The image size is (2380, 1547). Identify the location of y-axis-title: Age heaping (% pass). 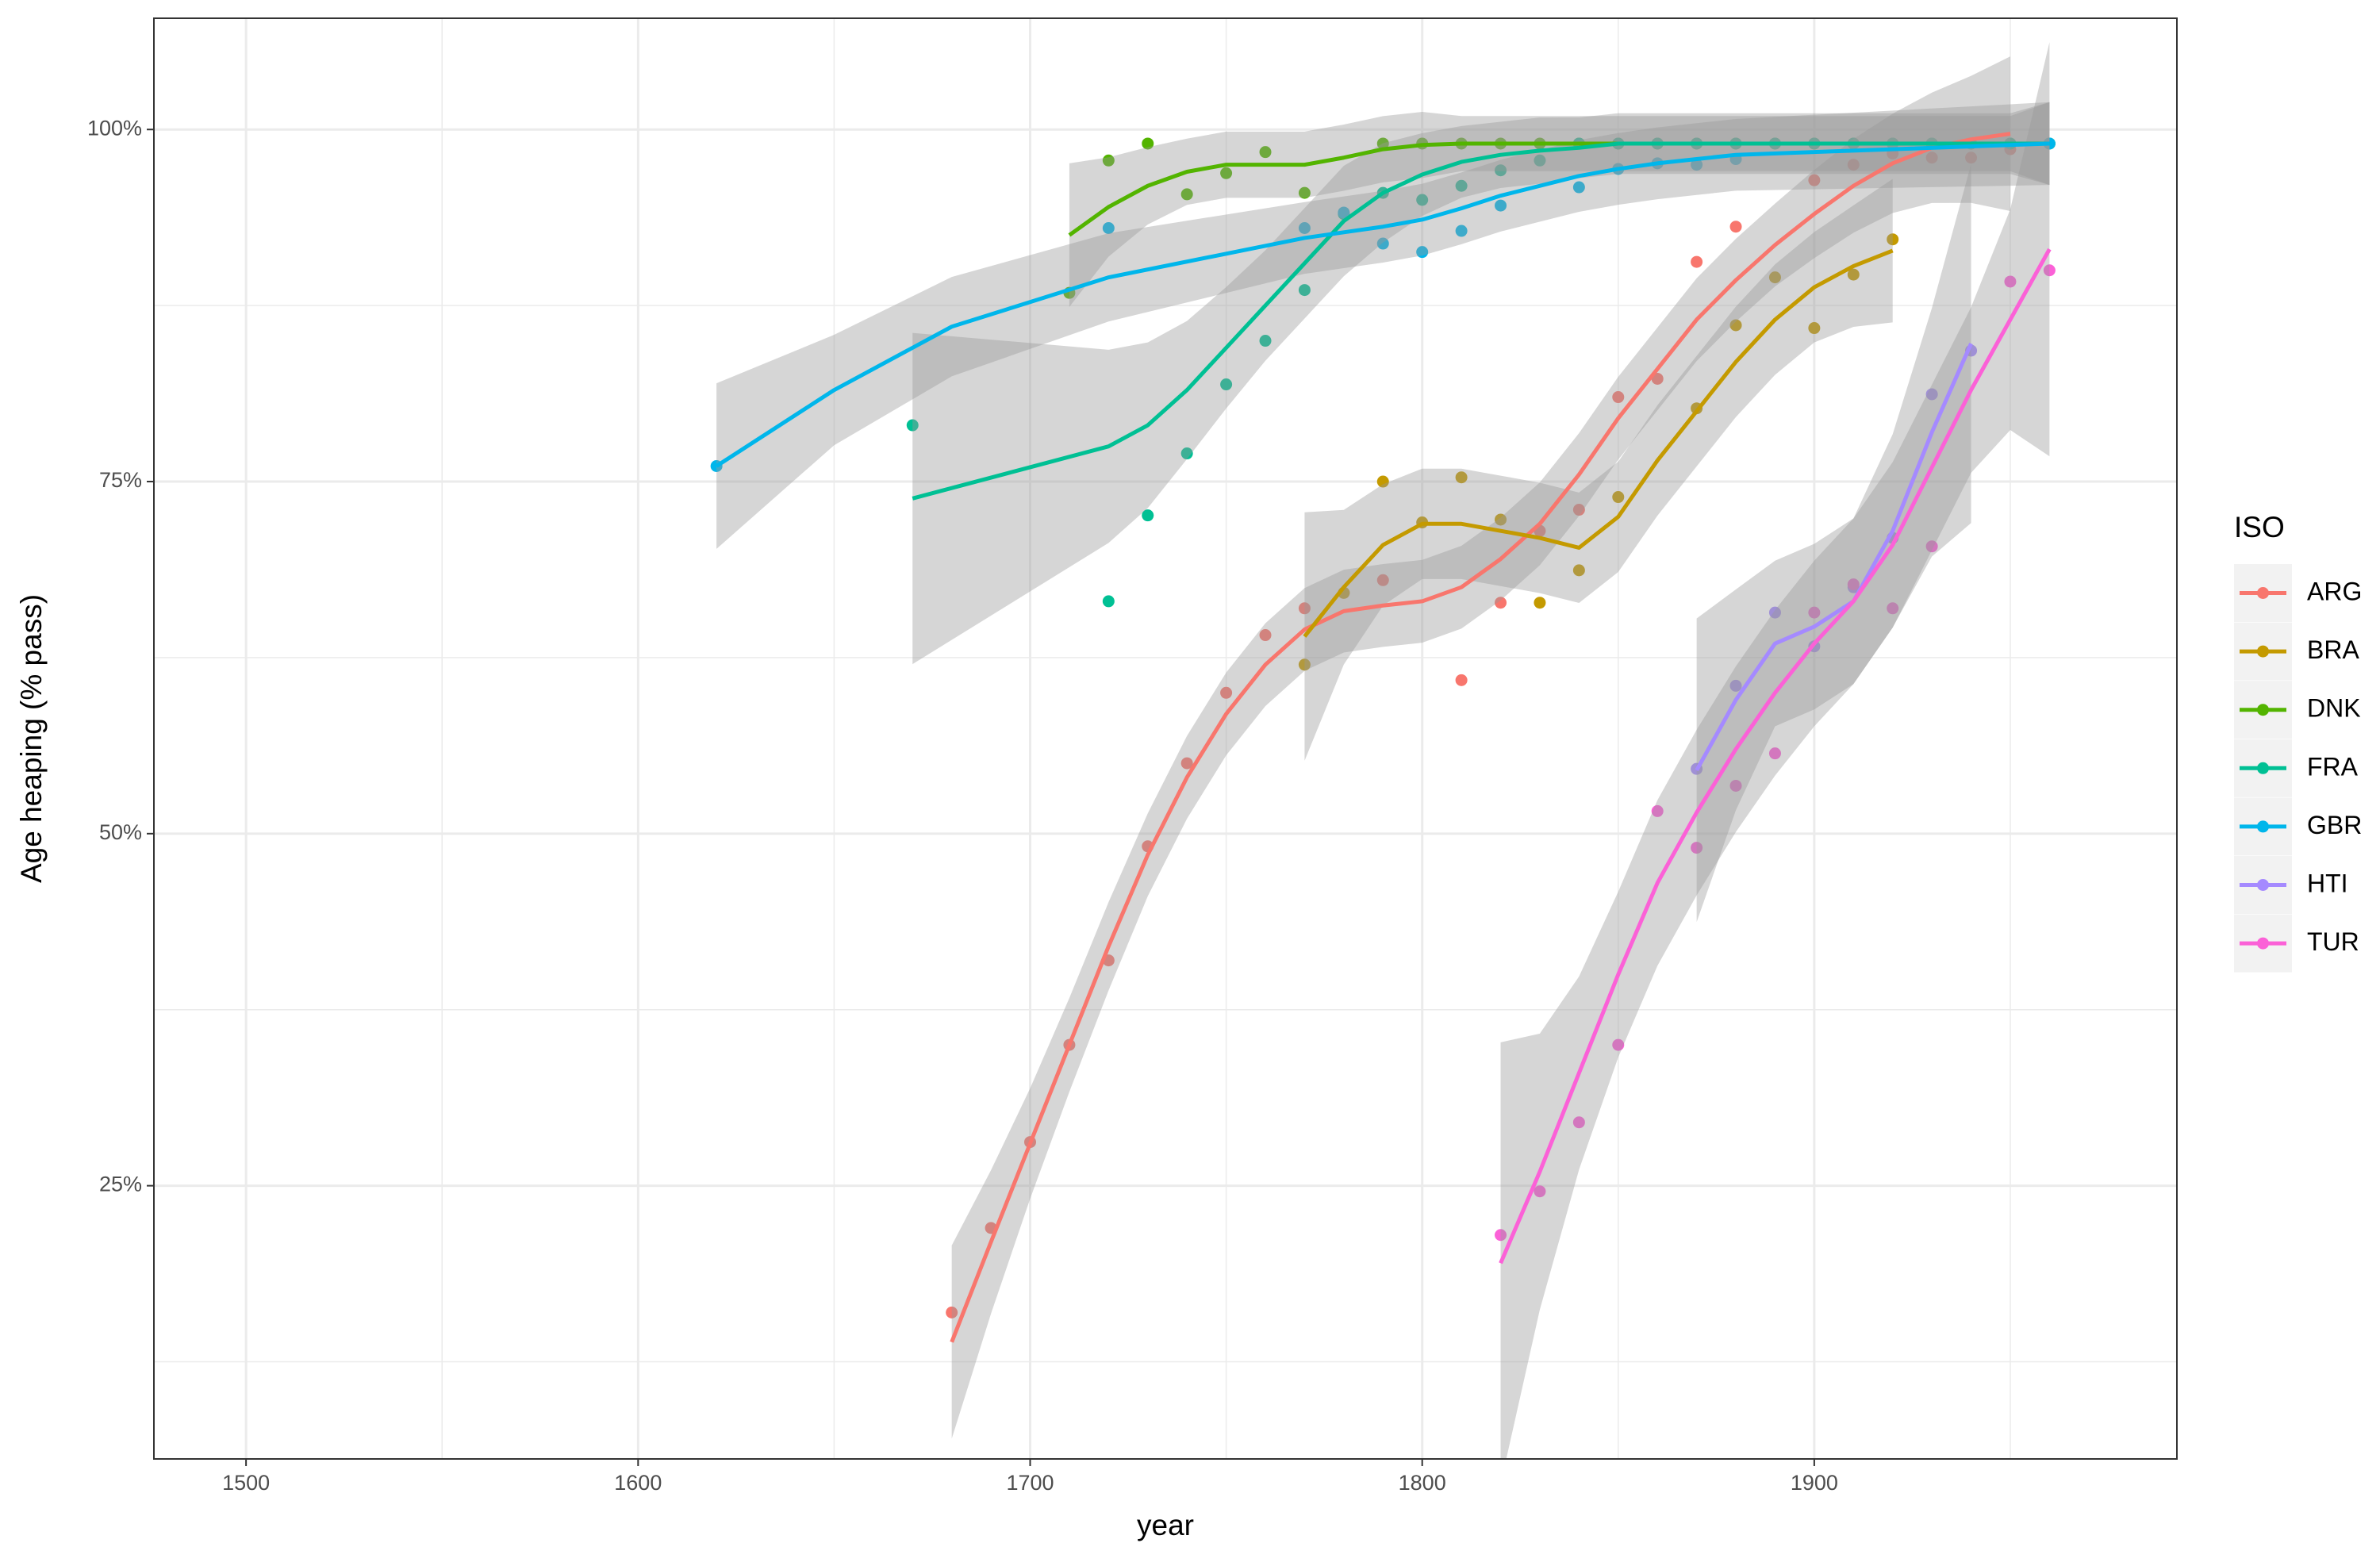
(31, 738).